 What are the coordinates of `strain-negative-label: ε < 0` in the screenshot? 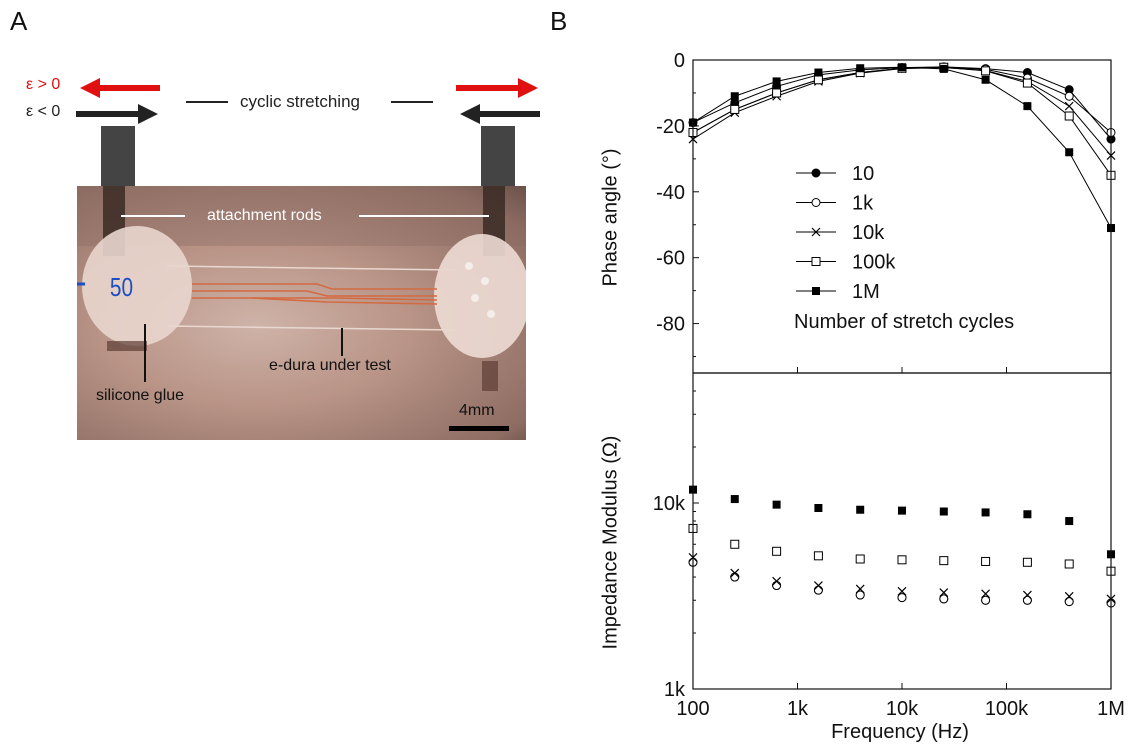 It's located at (43, 111).